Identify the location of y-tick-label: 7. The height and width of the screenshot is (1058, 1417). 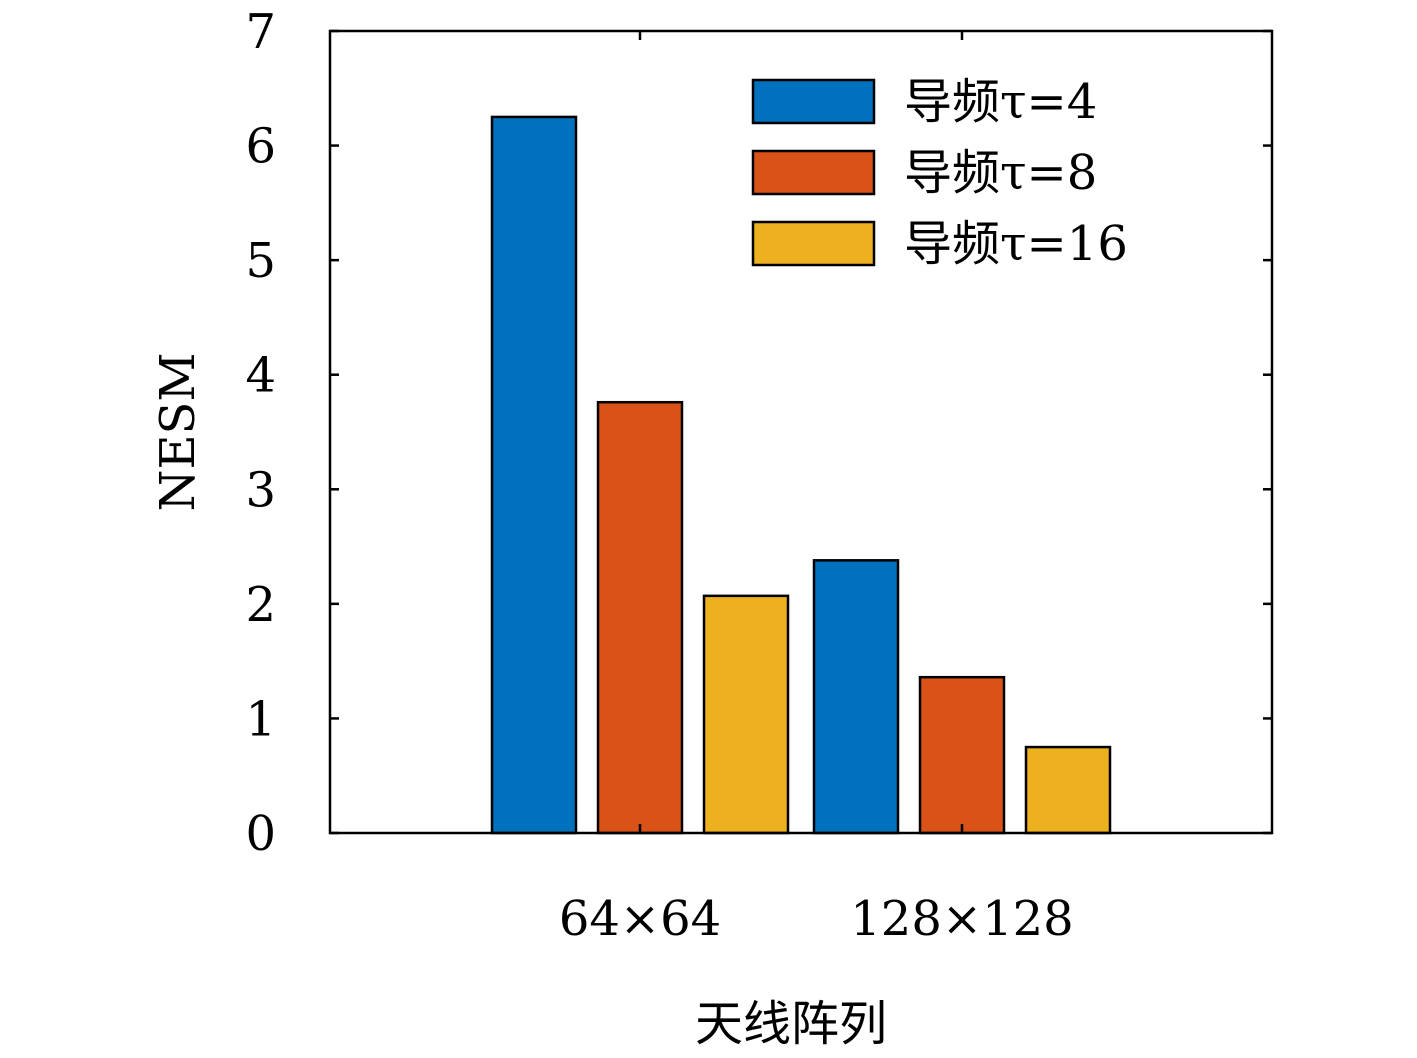
(260, 32).